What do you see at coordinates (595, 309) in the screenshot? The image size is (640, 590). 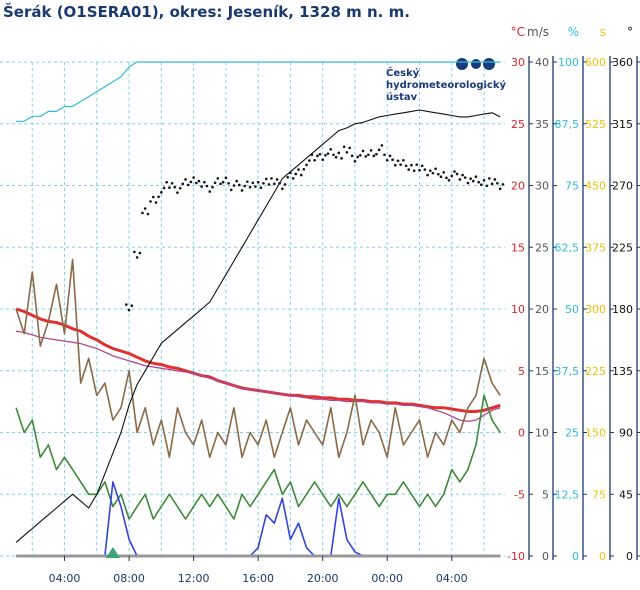 I see `axis-tick-label: 300` at bounding box center [595, 309].